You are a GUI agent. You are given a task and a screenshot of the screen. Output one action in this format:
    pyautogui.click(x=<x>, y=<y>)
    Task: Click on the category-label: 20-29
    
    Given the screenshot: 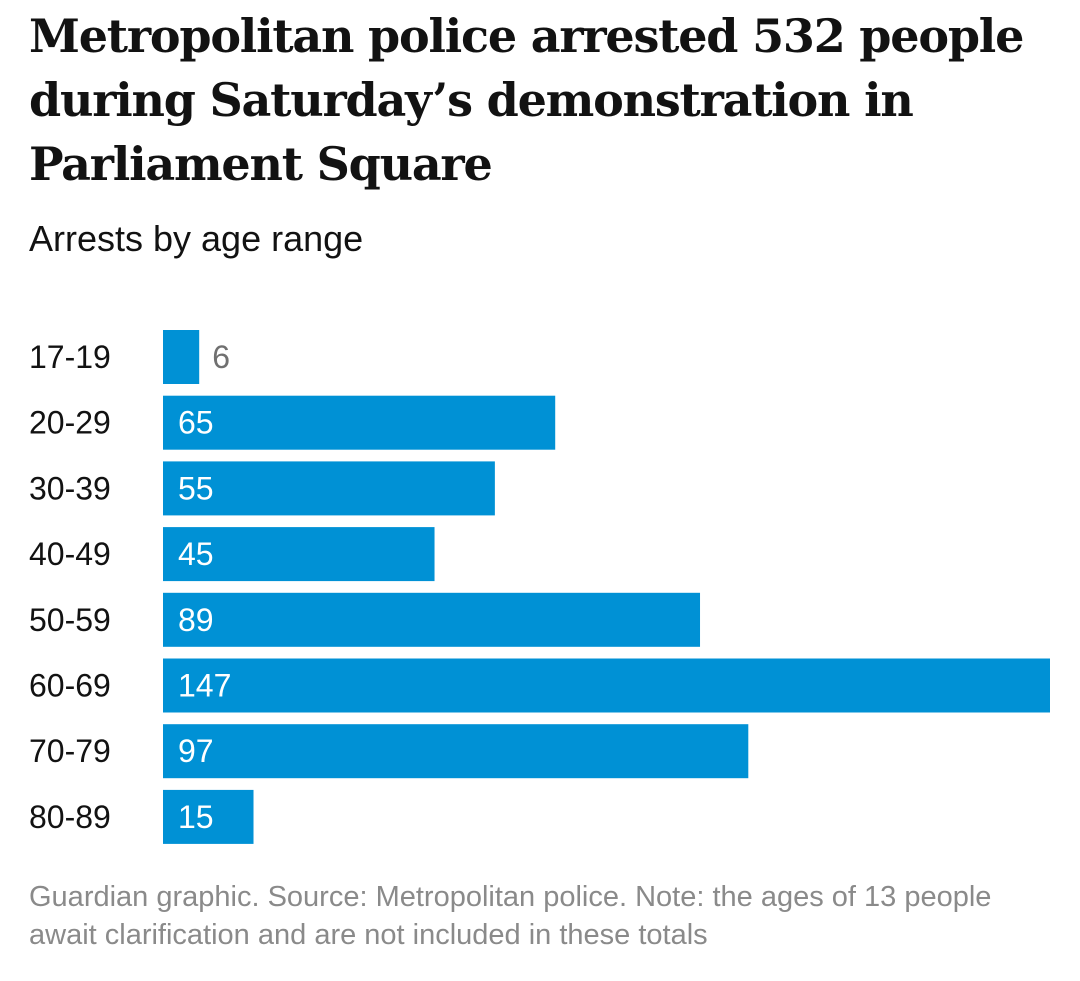 What is the action you would take?
    pyautogui.click(x=70, y=423)
    